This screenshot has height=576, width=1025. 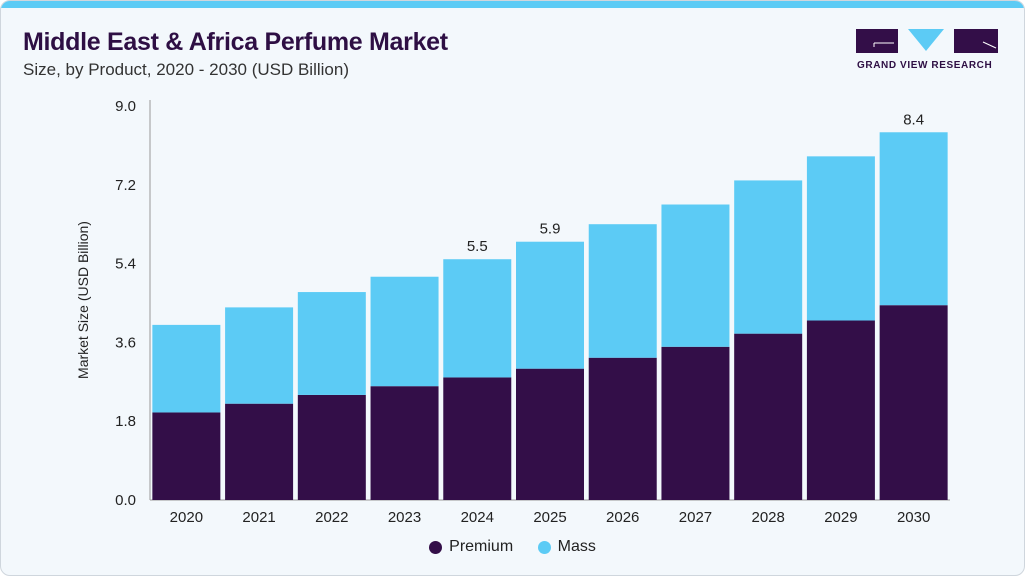 What do you see at coordinates (622, 291) in the screenshot?
I see `bar-mass-2026` at bounding box center [622, 291].